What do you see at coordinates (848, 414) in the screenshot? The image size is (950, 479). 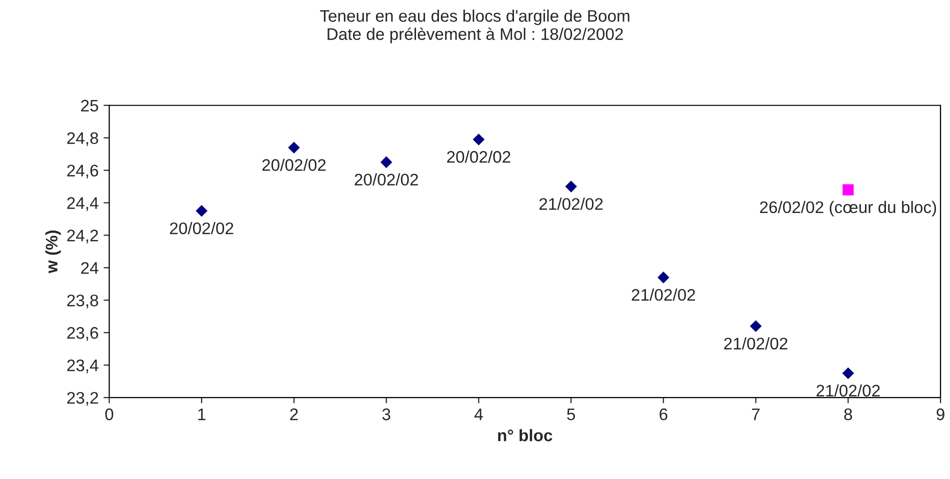 I see `x-tick-label: 8` at bounding box center [848, 414].